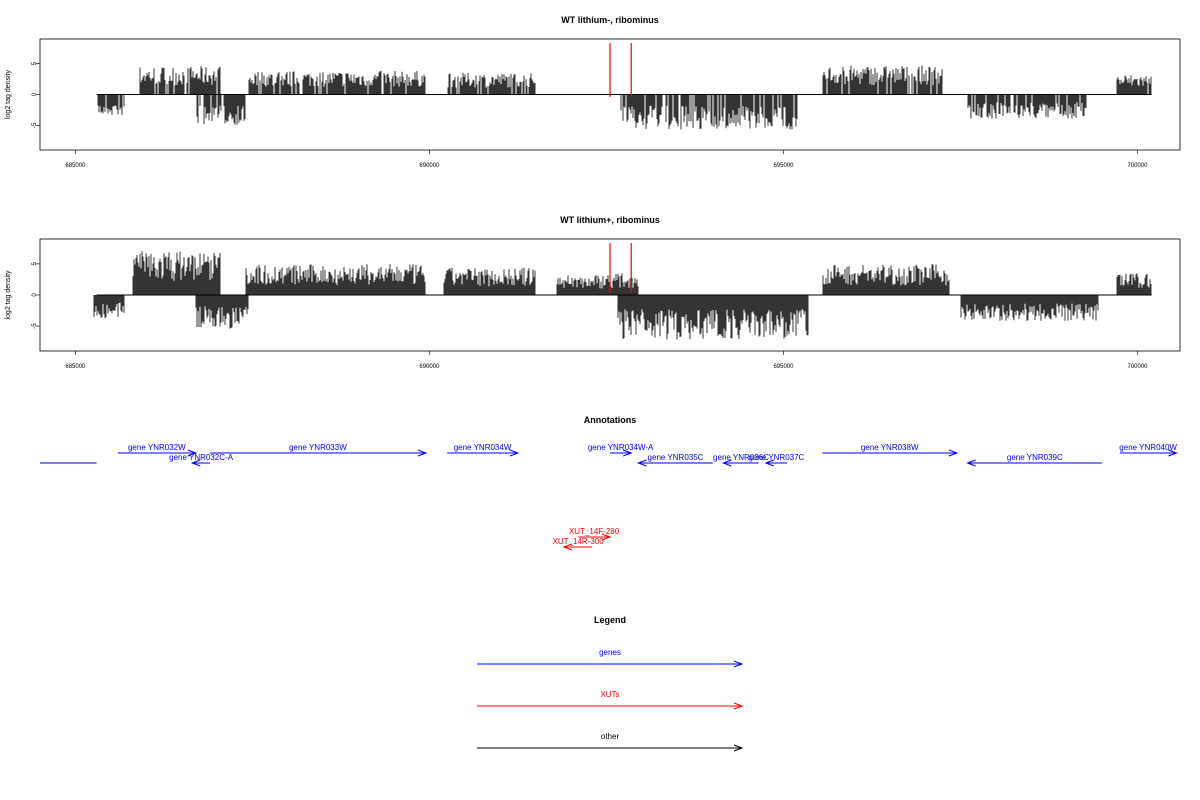  Describe the element at coordinates (610, 420) in the screenshot. I see `annotations-title: Annotations` at that location.